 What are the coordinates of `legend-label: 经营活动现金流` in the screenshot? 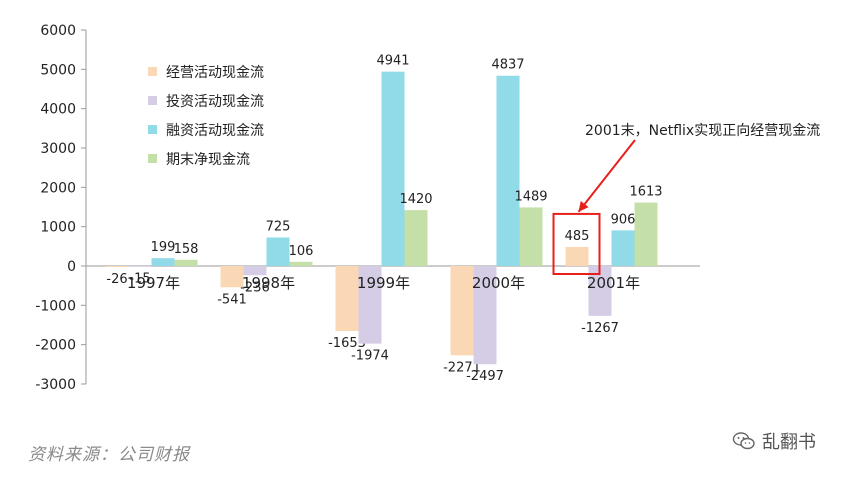 It's located at (215, 73).